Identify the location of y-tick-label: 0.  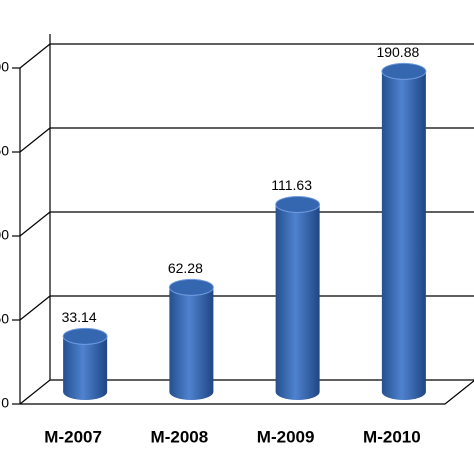
(5, 403).